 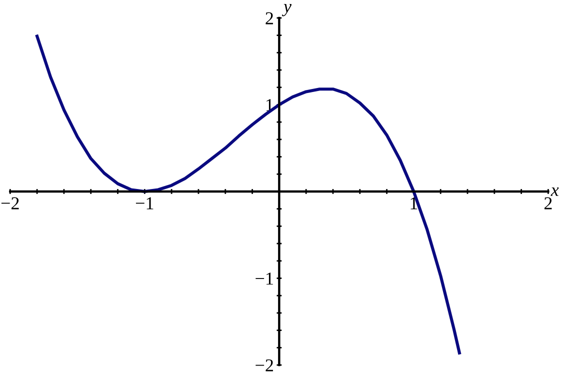 I want to click on x-tick-label: 1, so click(x=414, y=203).